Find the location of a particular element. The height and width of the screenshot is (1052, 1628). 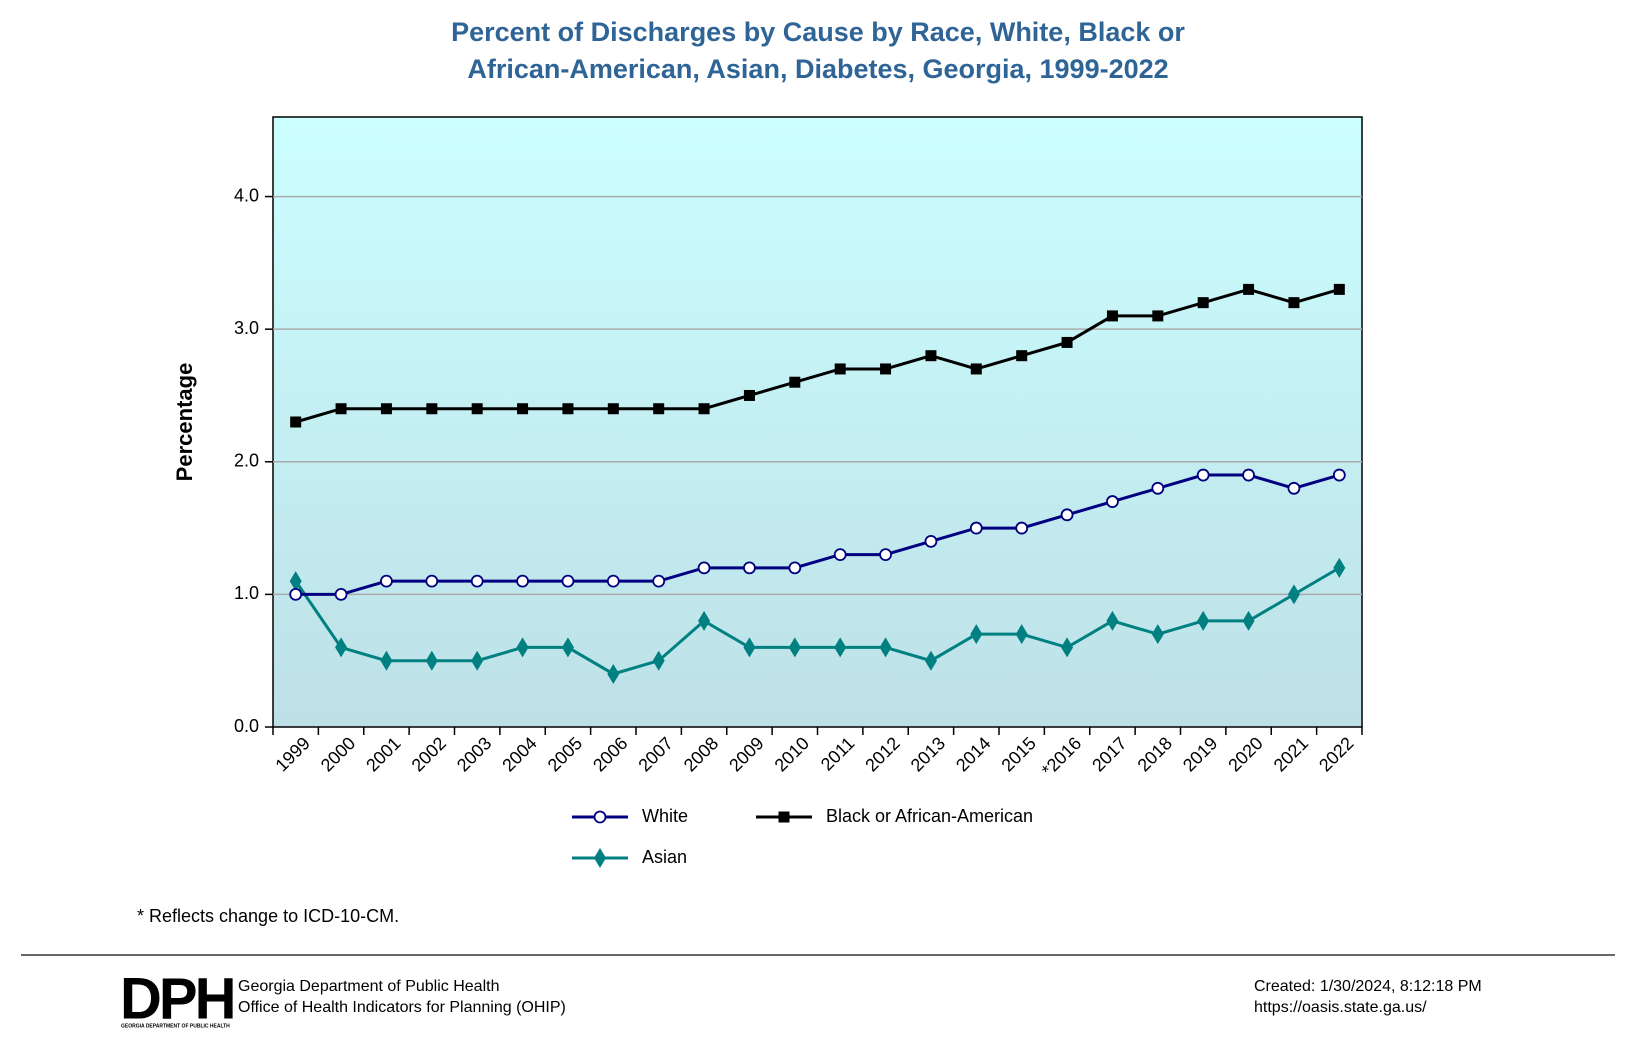

y-tick-label: 4.0 is located at coordinates (246, 195).